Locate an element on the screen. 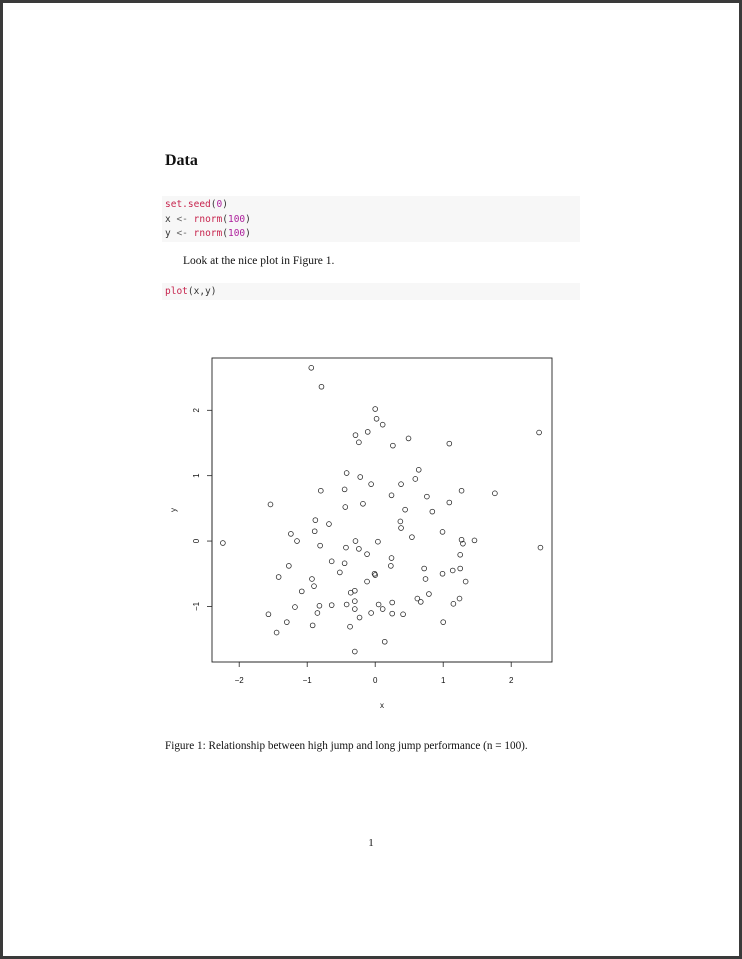  y-tick-label: 2 is located at coordinates (196, 410).